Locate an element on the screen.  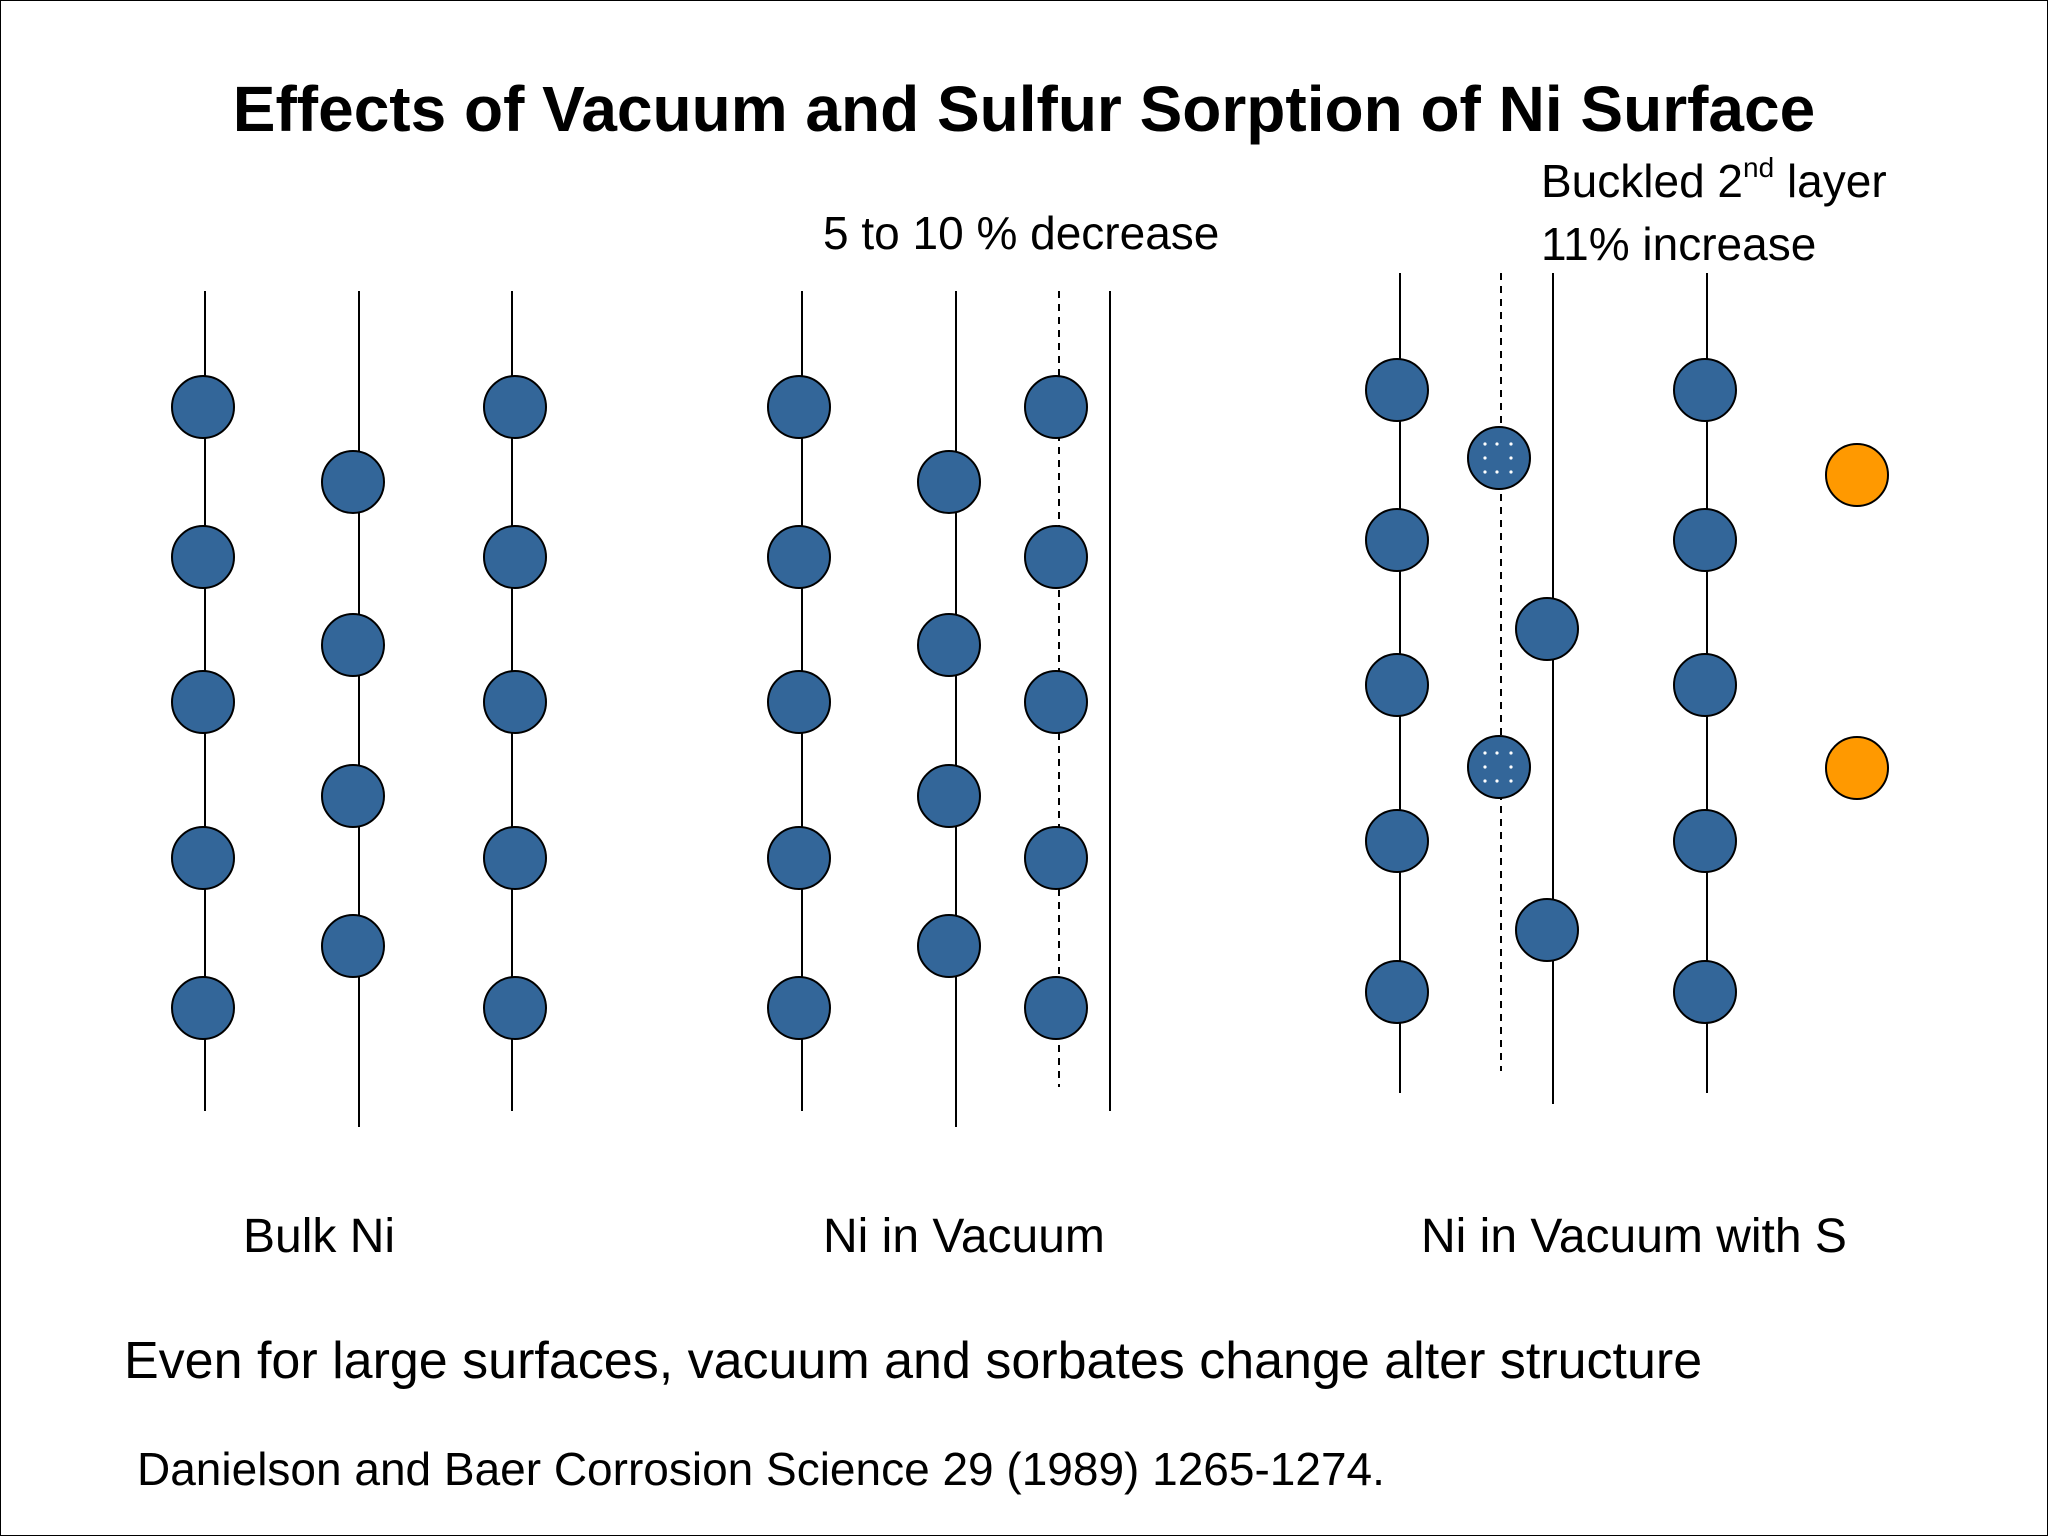
buckled-suffix: layer is located at coordinates (1830, 181).